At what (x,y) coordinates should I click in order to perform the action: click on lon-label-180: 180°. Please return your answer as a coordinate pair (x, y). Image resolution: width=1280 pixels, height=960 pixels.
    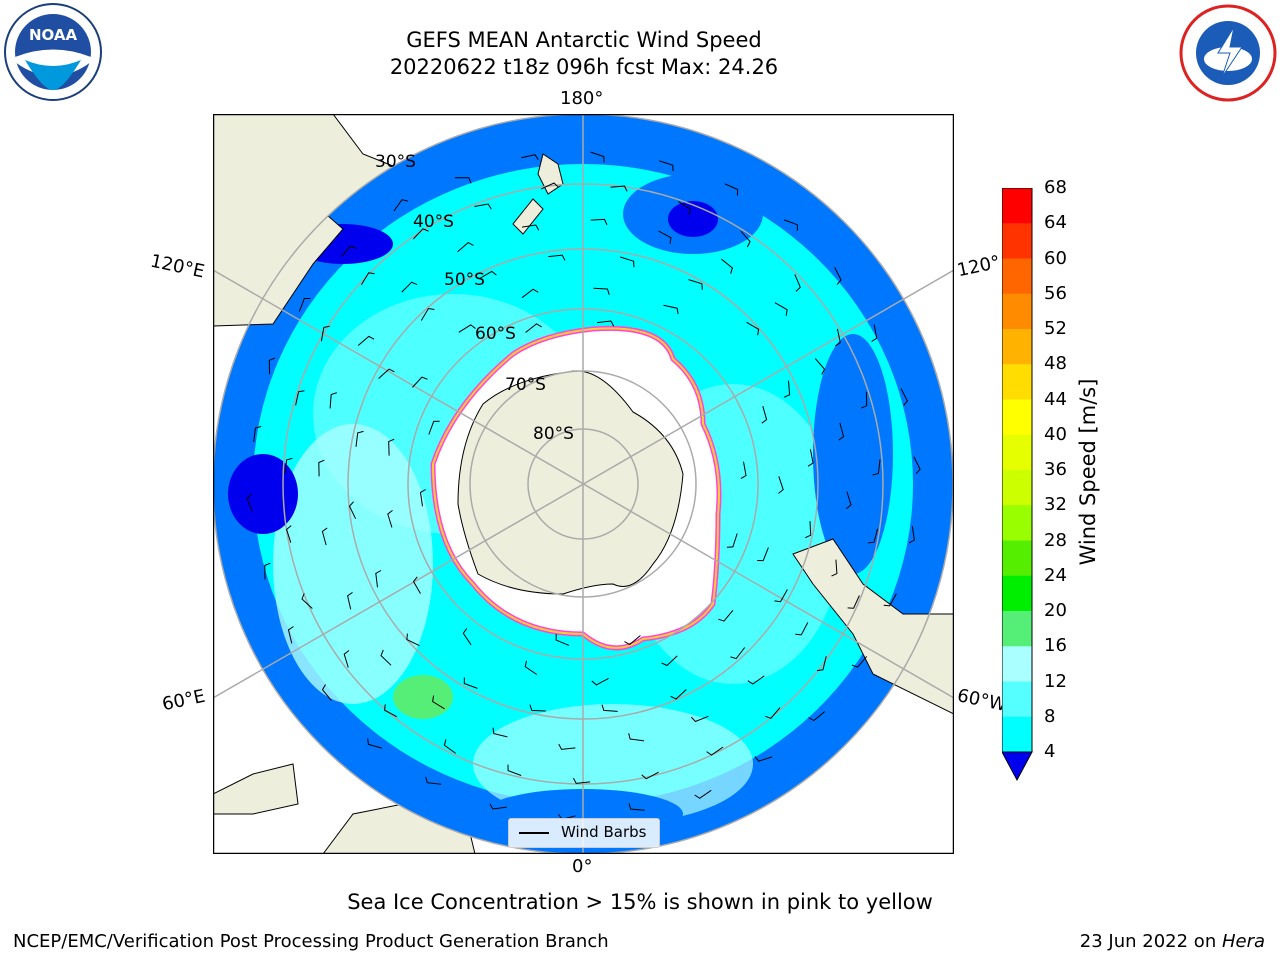
    Looking at the image, I should click on (582, 98).